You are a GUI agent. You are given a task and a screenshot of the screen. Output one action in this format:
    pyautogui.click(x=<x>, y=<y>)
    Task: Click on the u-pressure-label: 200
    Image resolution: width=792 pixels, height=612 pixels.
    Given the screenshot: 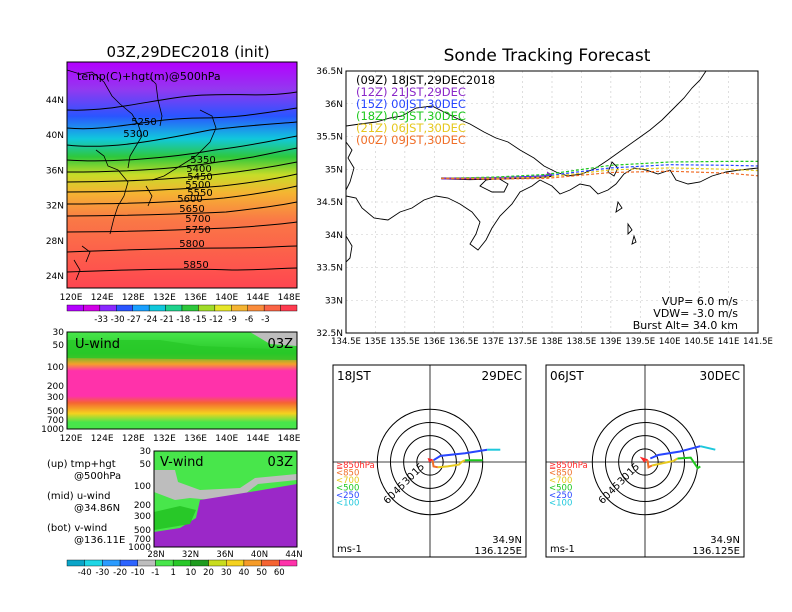 What is the action you would take?
    pyautogui.click(x=55, y=387)
    